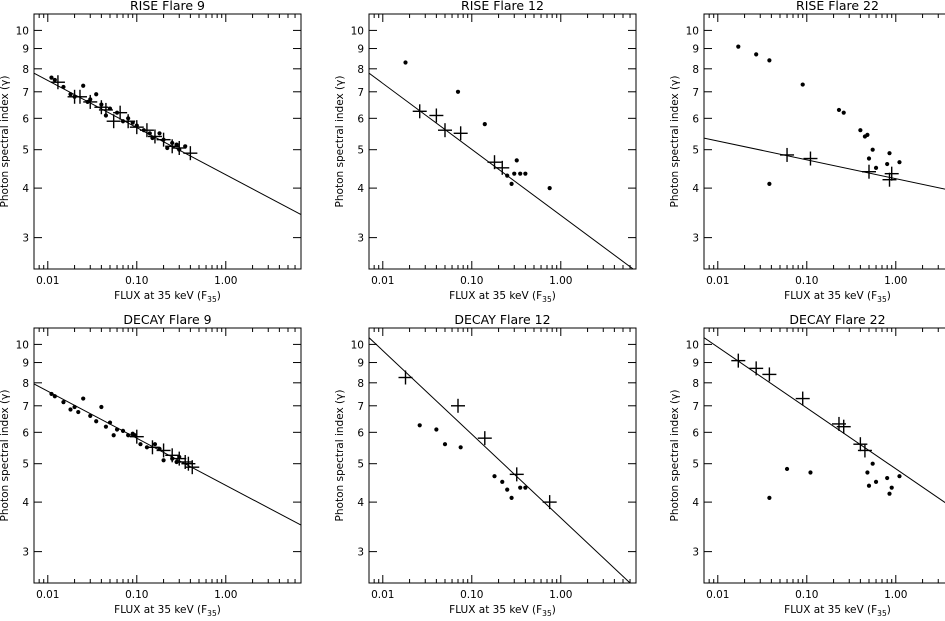 The height and width of the screenshot is (621, 945). What do you see at coordinates (167, 319) in the screenshot?
I see `chart-title: DECAY Flare 9` at bounding box center [167, 319].